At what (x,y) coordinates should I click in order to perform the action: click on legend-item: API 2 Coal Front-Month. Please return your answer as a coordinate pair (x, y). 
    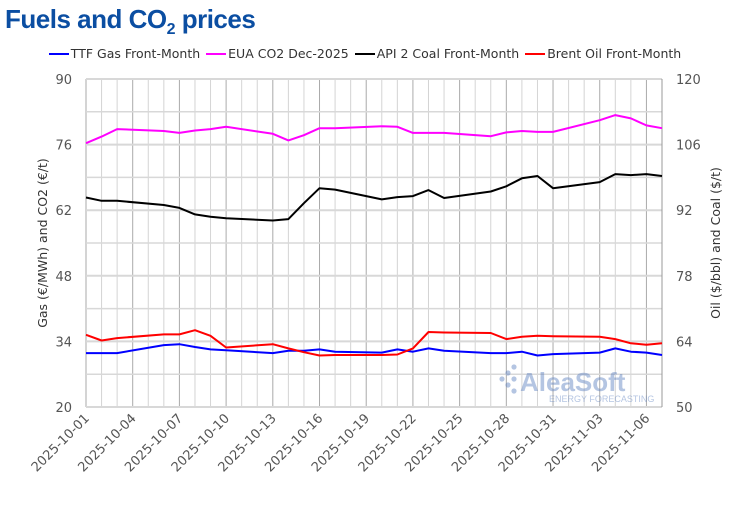
    Looking at the image, I should click on (437, 53).